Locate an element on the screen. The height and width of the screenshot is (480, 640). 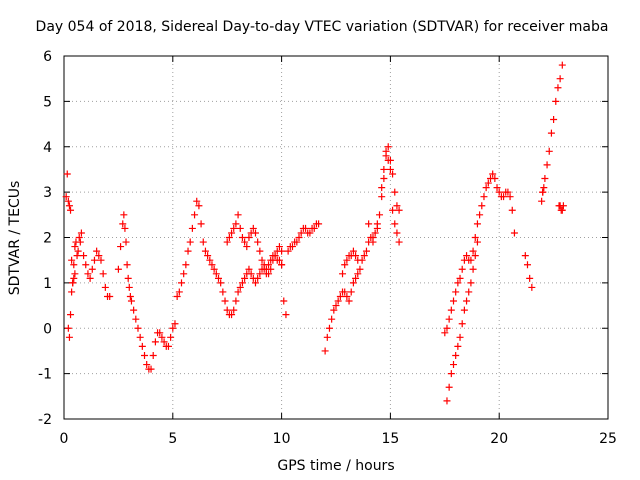
y-tick-label: 6 is located at coordinates (47, 57).